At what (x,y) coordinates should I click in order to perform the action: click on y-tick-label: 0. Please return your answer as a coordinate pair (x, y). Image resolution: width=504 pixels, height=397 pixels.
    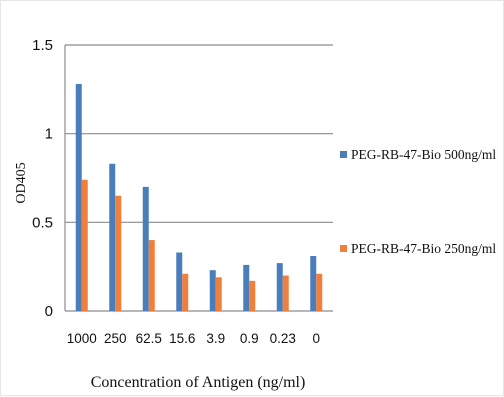
    Looking at the image, I should click on (49, 311).